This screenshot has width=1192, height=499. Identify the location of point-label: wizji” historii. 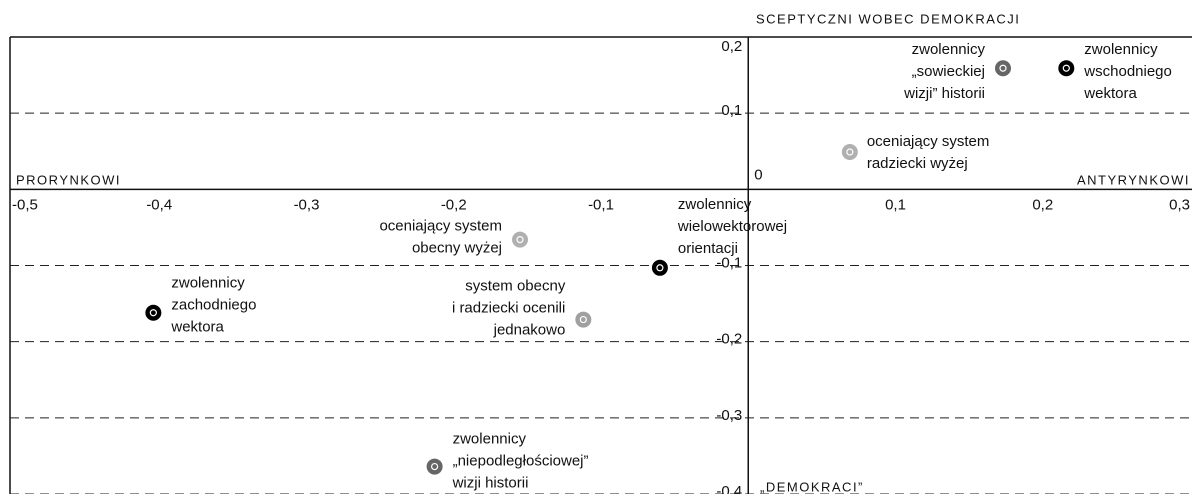
(944, 93).